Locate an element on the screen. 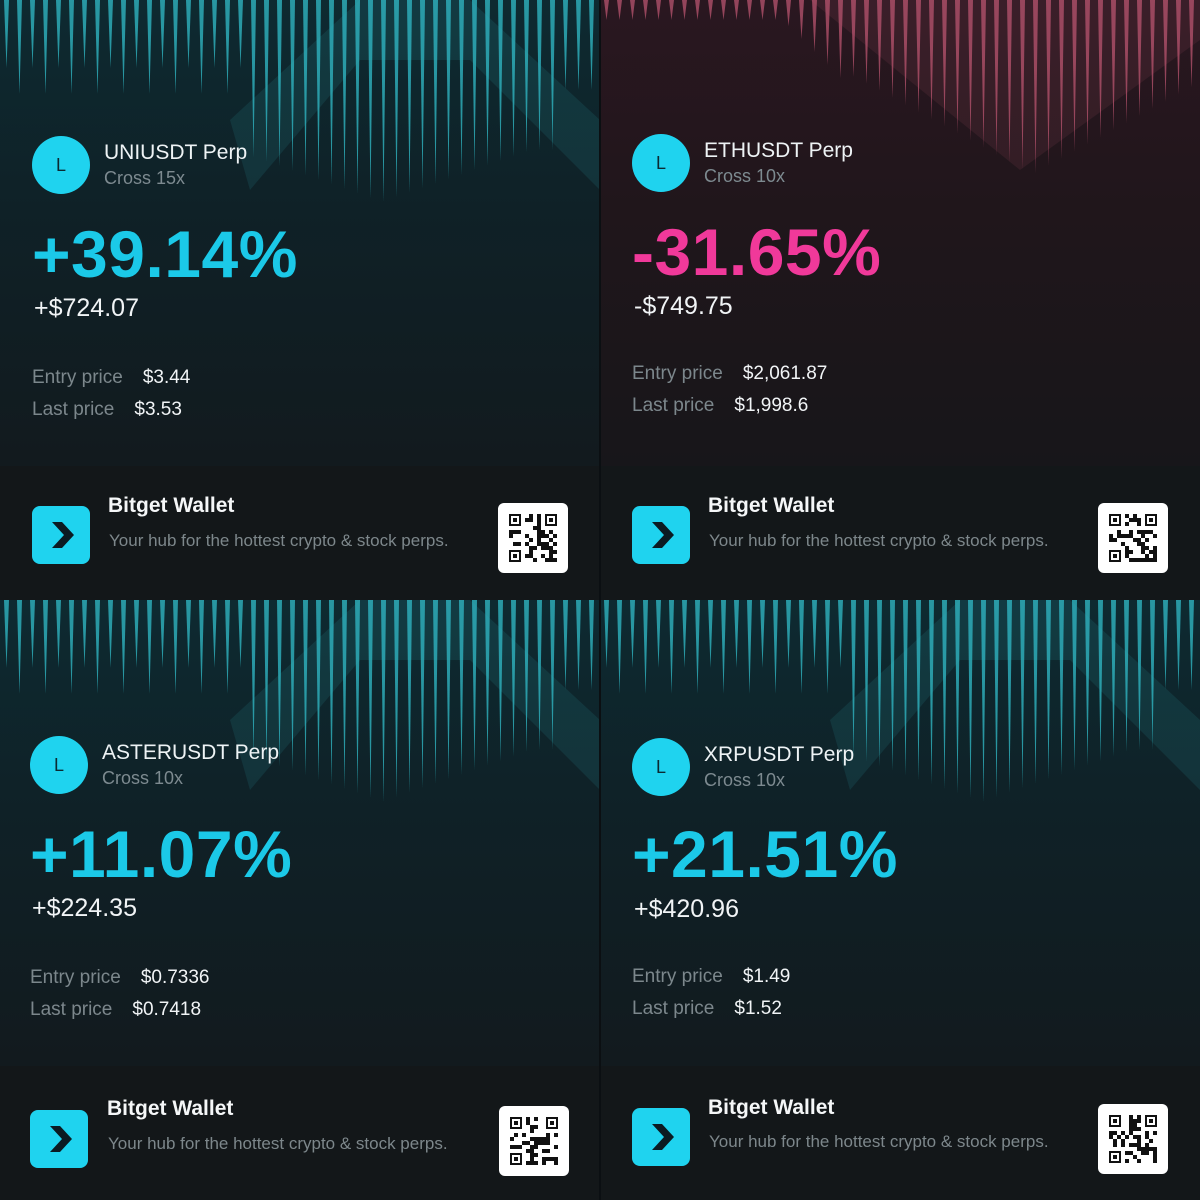 Image resolution: width=1200 pixels, height=1200 pixels. last-price-value: $1.52 is located at coordinates (758, 1008).